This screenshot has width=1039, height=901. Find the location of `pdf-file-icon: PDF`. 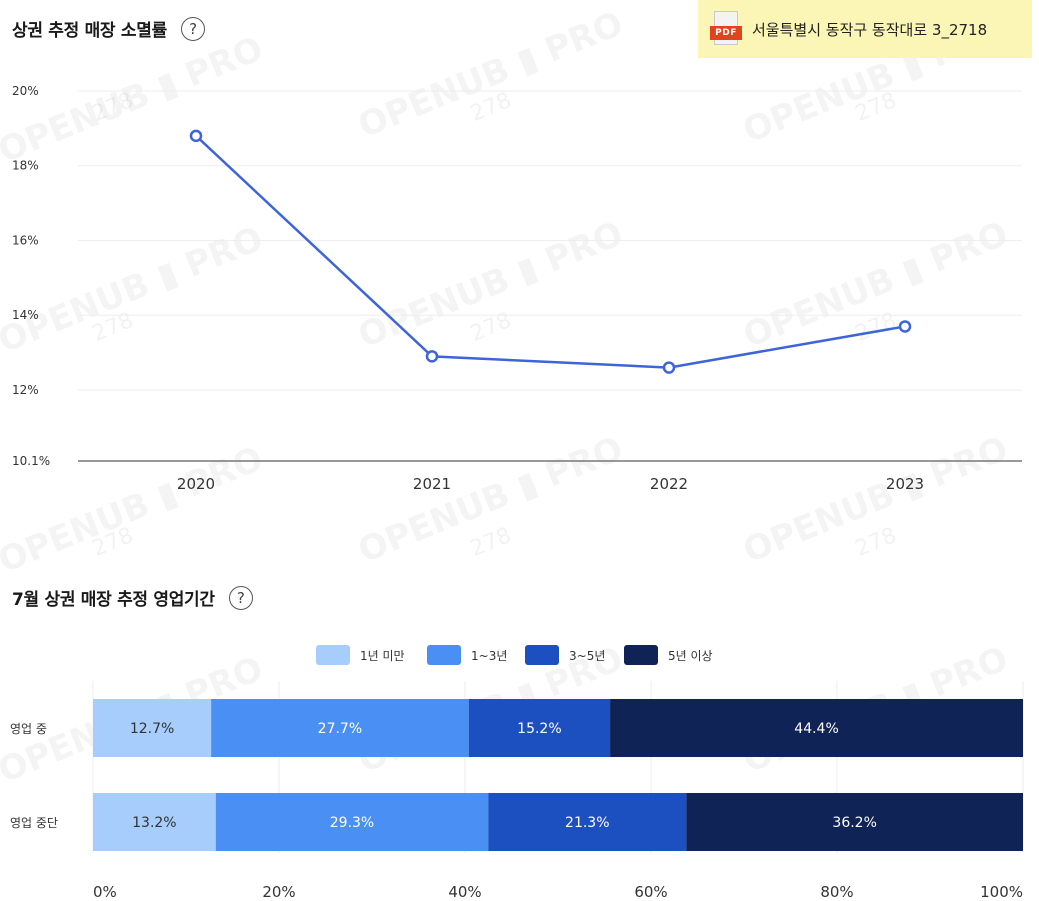

pdf-file-icon: PDF is located at coordinates (726, 29).